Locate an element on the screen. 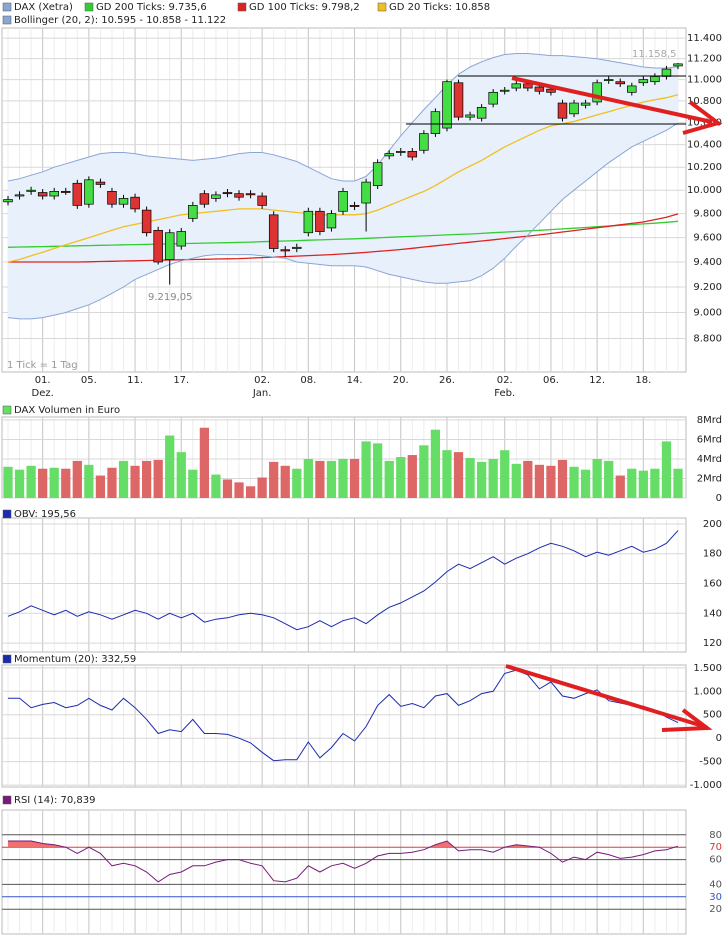 The height and width of the screenshot is (940, 726). y-tick-label: 9.800 is located at coordinates (707, 214).